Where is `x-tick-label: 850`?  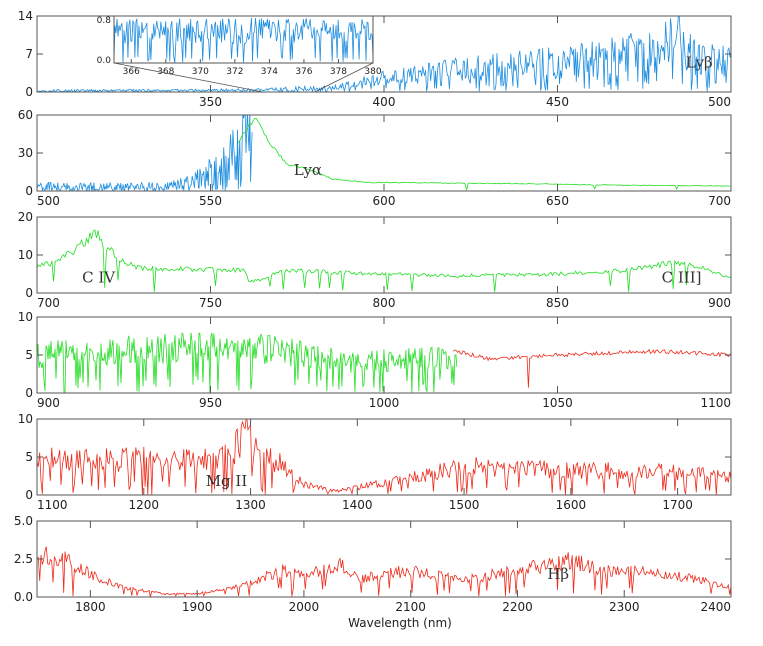
x-tick-label: 850 is located at coordinates (557, 303).